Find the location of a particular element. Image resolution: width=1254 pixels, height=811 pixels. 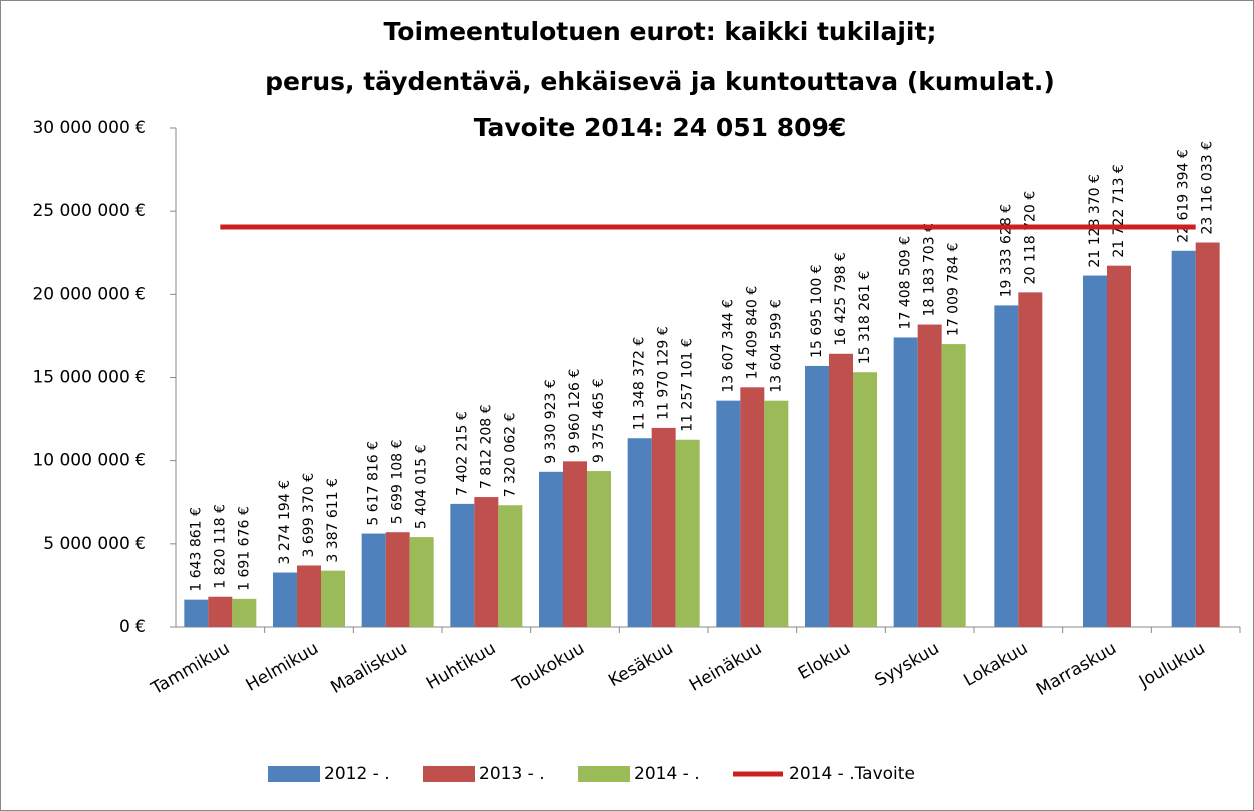

value-label: 17 408 509 € is located at coordinates (906, 283).